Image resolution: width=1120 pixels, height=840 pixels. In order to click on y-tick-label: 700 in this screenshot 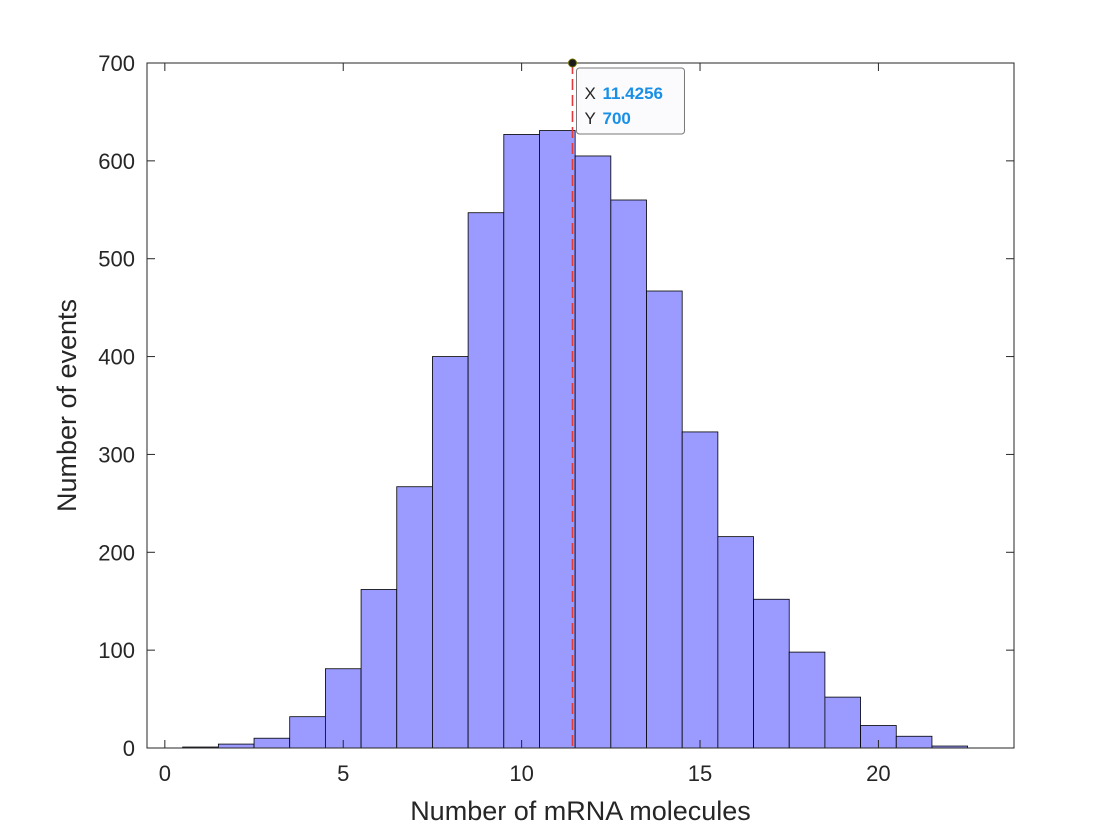, I will do `click(116, 63)`.